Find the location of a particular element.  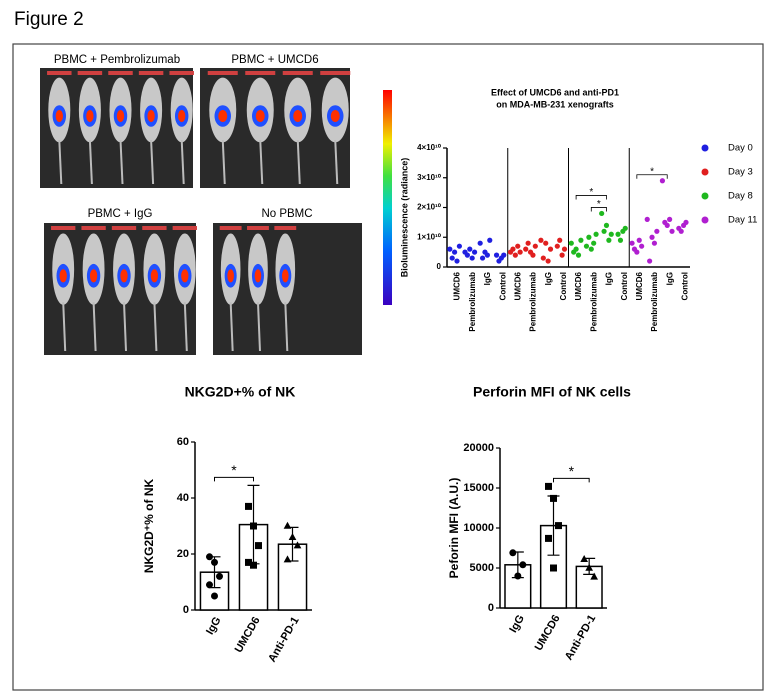

y-axis-label: Peforin MFI (A.U.) is located at coordinates (454, 528).